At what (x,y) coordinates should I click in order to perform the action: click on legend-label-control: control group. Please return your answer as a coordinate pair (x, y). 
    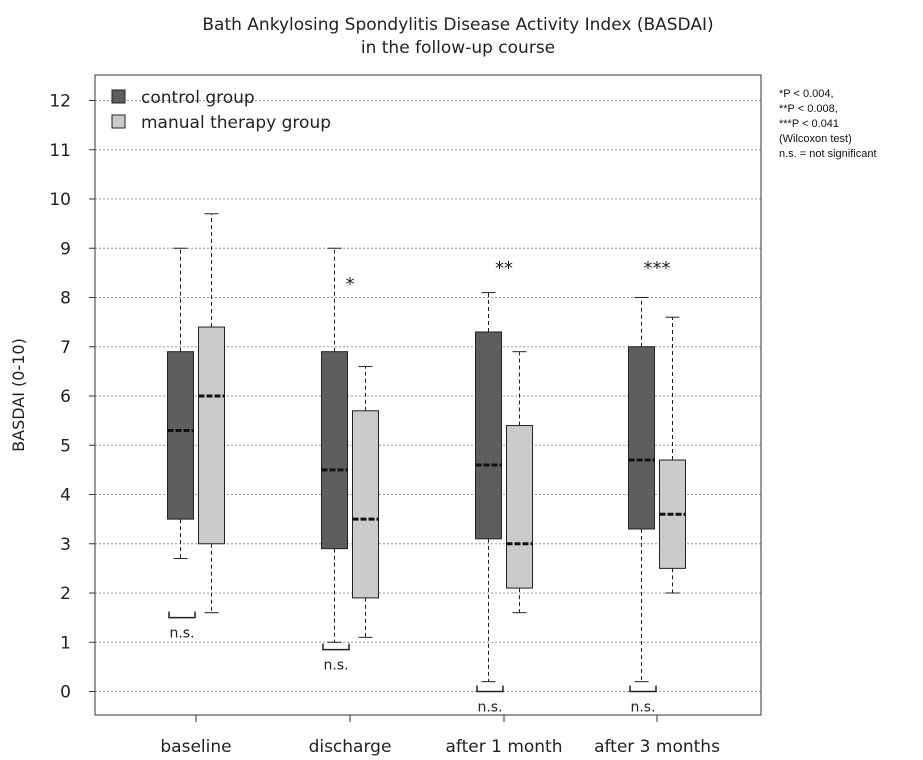
    Looking at the image, I should click on (198, 98).